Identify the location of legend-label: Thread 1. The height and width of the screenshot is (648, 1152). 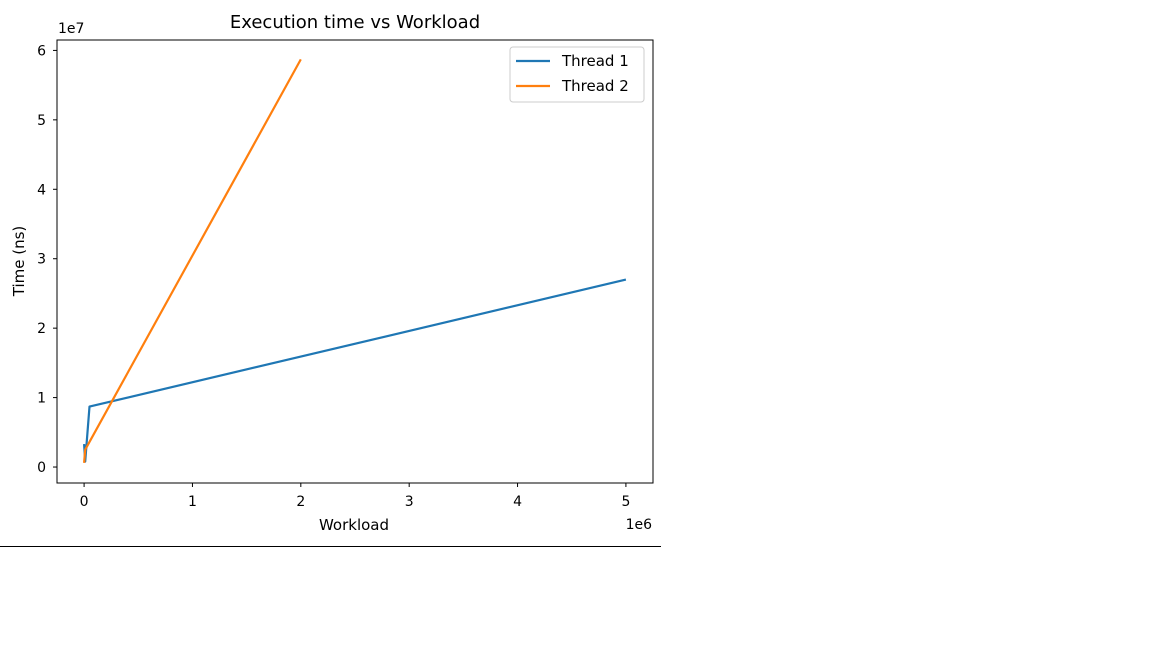
(595, 61).